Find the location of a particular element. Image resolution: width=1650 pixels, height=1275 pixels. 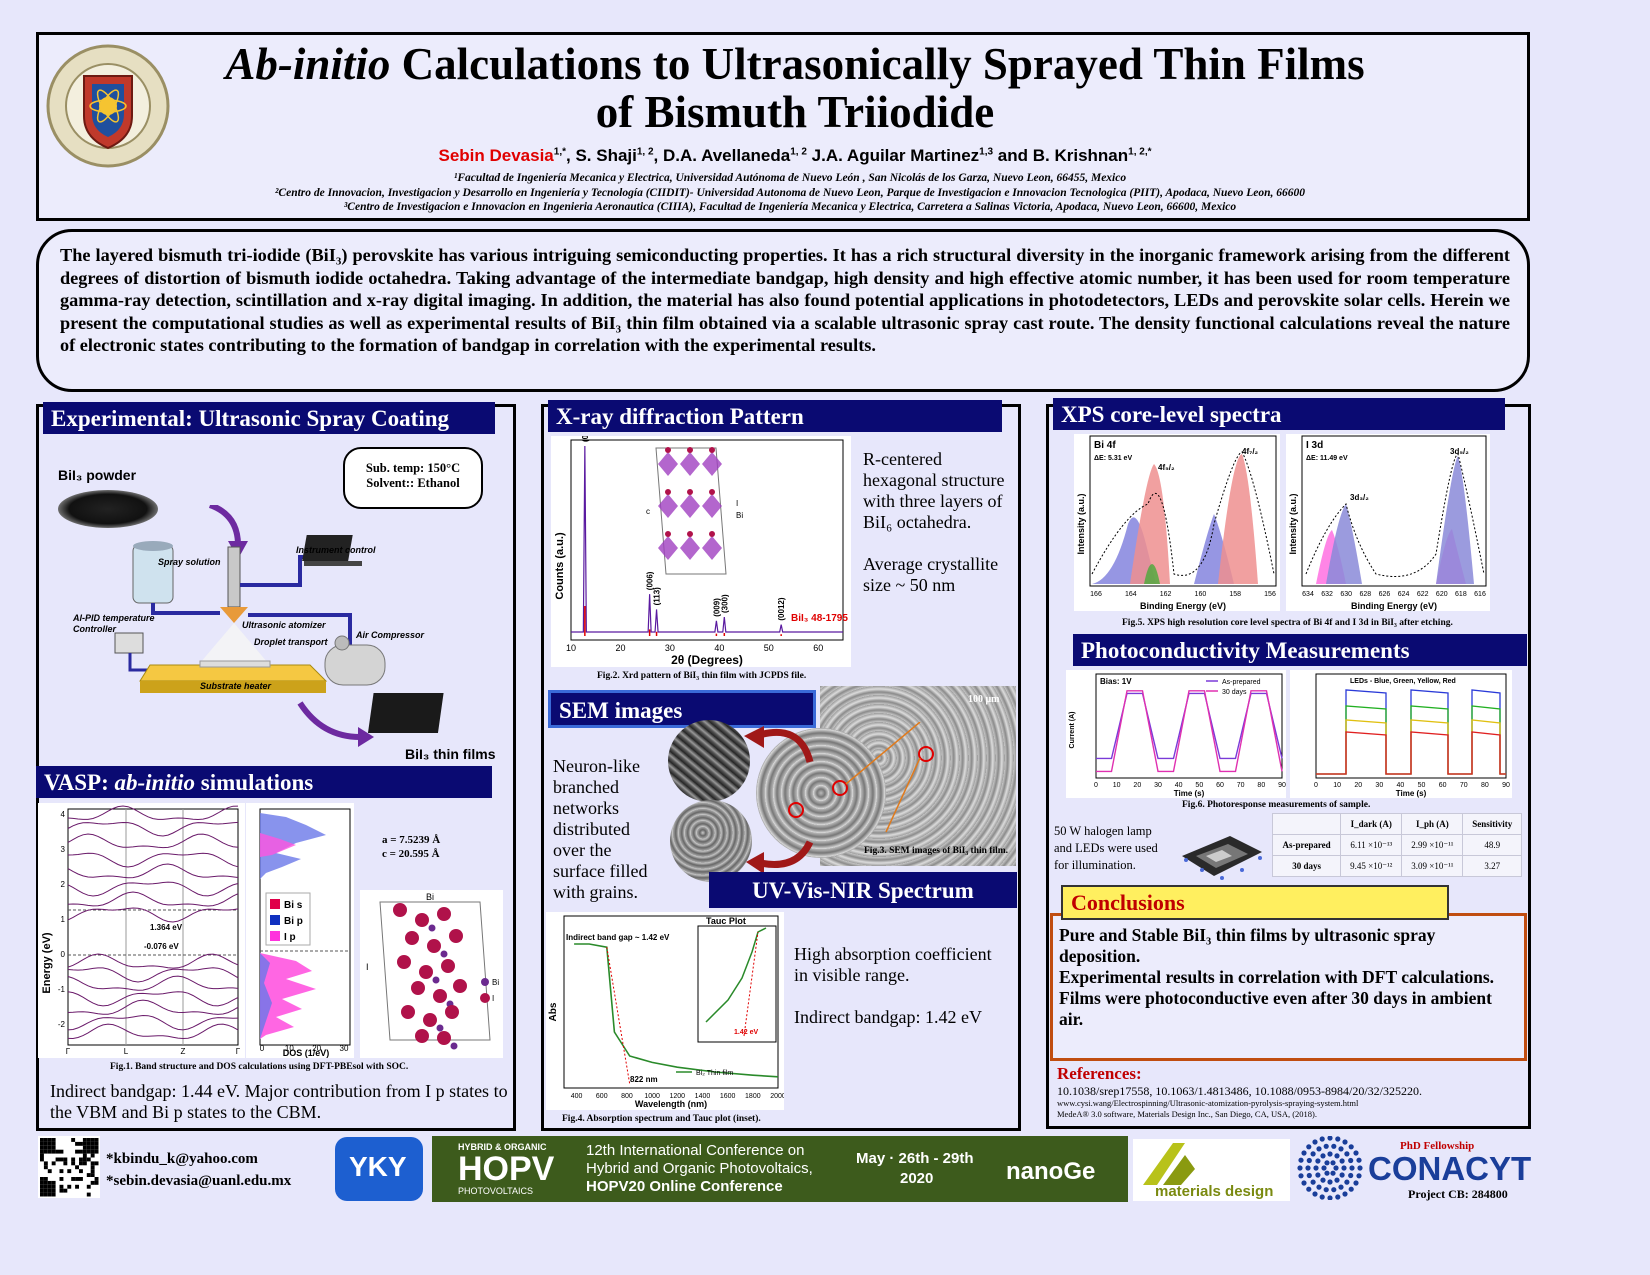

led-series-line is located at coordinates (1411, 753).